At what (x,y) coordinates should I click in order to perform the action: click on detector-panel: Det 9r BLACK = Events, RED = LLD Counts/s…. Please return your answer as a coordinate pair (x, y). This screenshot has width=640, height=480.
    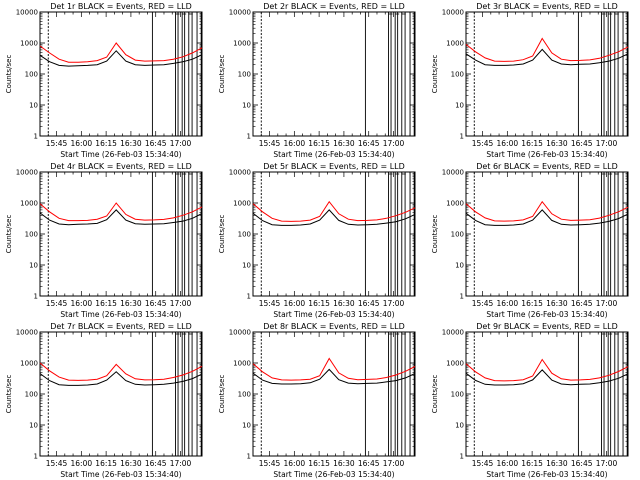
    Looking at the image, I should click on (530, 400).